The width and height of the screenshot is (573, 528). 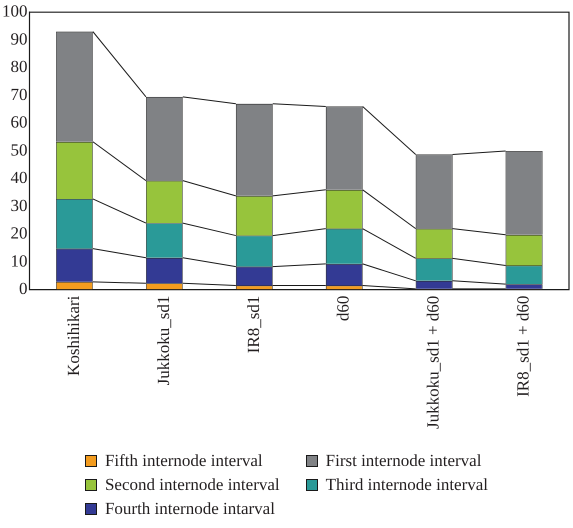 What do you see at coordinates (192, 485) in the screenshot?
I see `legend-label: Second internode interval` at bounding box center [192, 485].